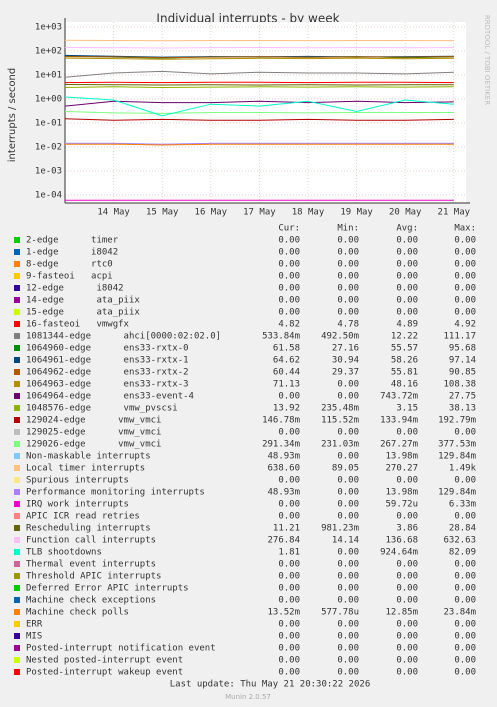 The height and width of the screenshot is (707, 497). What do you see at coordinates (459, 337) in the screenshot?
I see `legend-value: 111.17` at bounding box center [459, 337].